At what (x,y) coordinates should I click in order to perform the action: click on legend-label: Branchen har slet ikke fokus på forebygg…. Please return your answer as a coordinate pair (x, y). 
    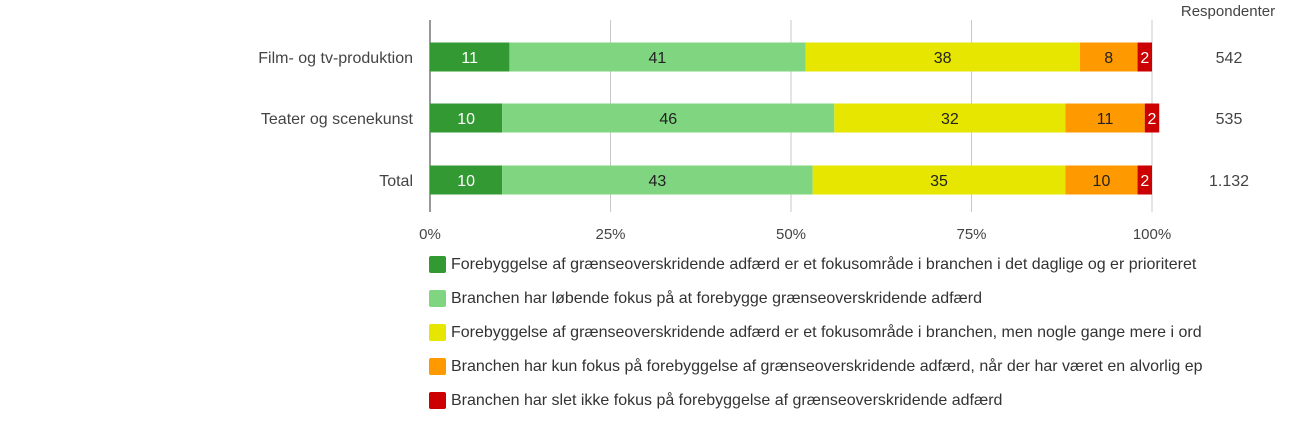
    Looking at the image, I should click on (727, 400).